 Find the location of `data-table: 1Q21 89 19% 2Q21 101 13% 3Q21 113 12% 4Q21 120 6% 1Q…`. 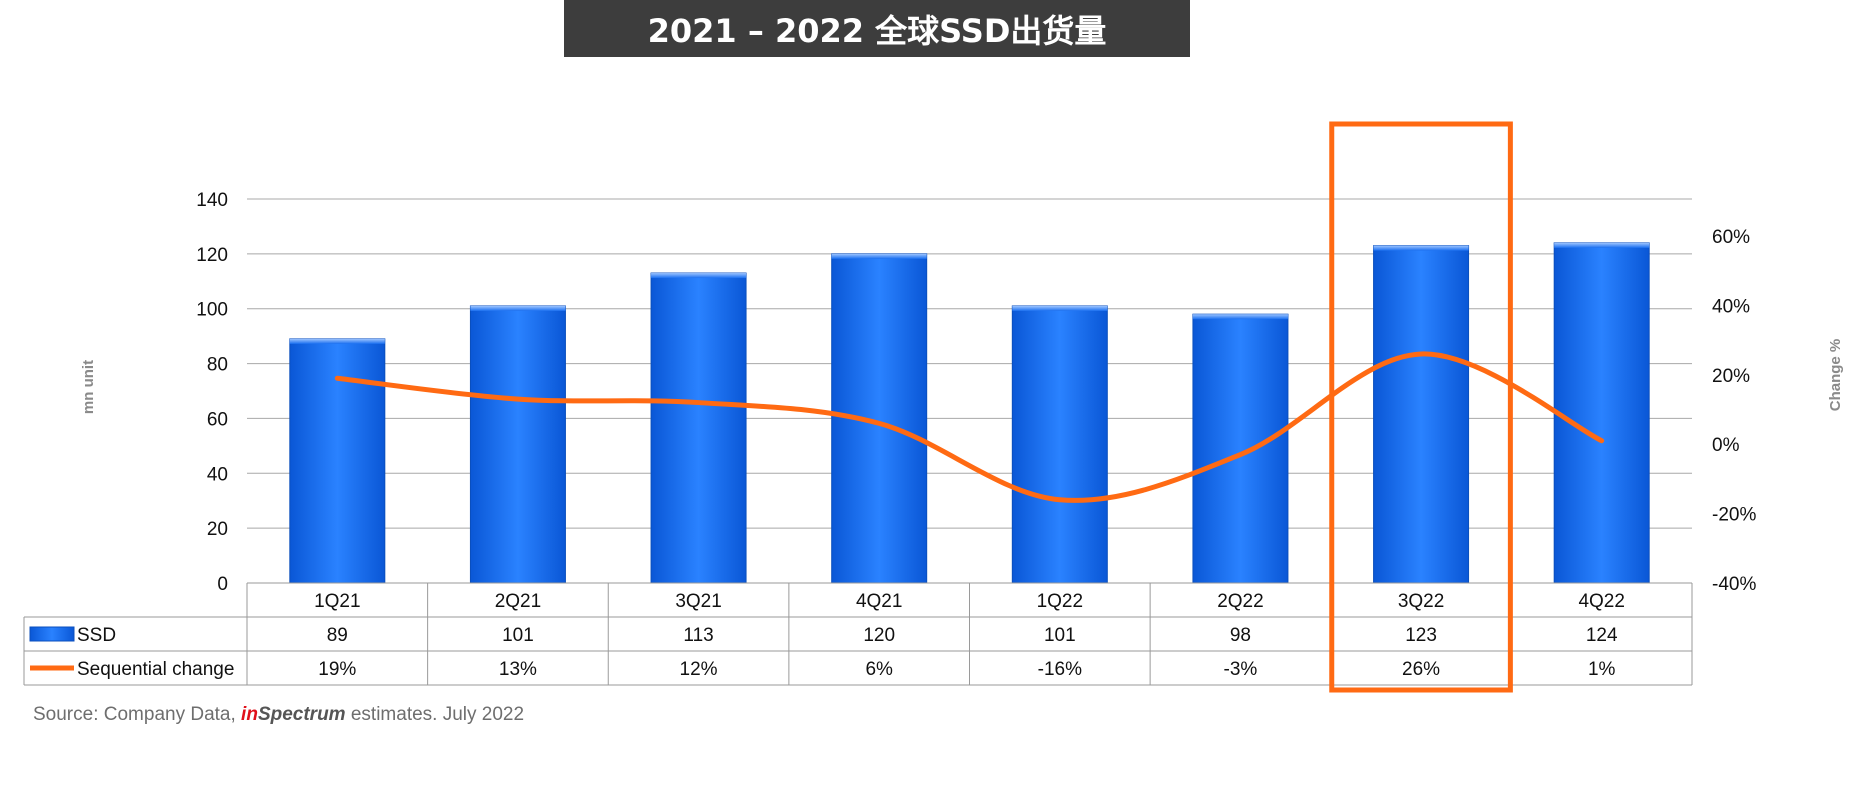

data-table: 1Q21 89 19% 2Q21 101 13% 3Q21 113 12% 4Q21 120 6% 1Q… is located at coordinates (858, 634).